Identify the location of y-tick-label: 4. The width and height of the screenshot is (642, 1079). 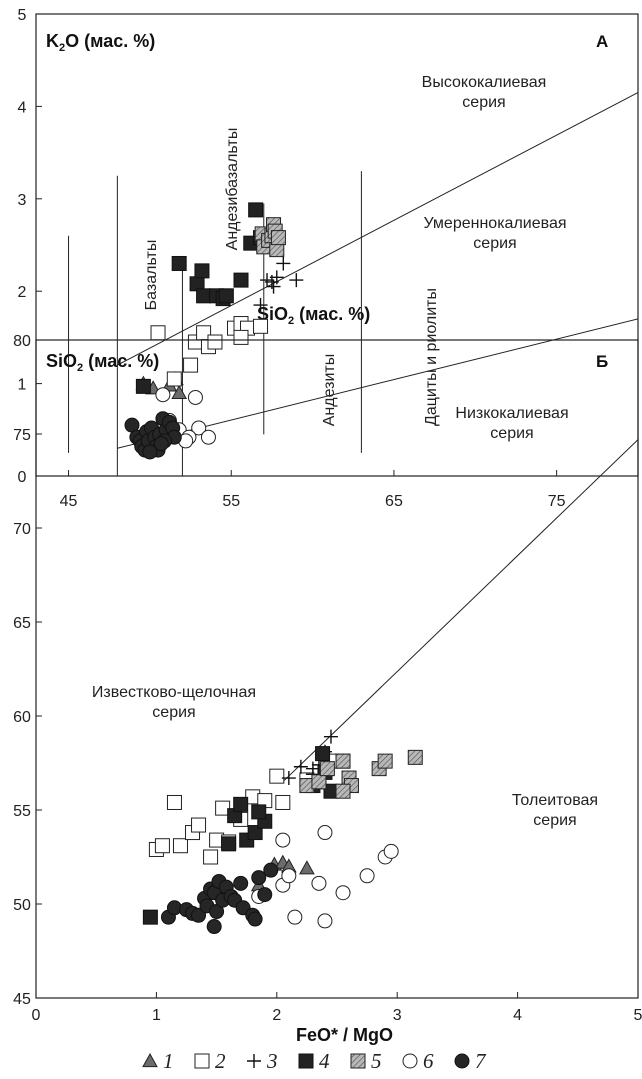
(22, 107).